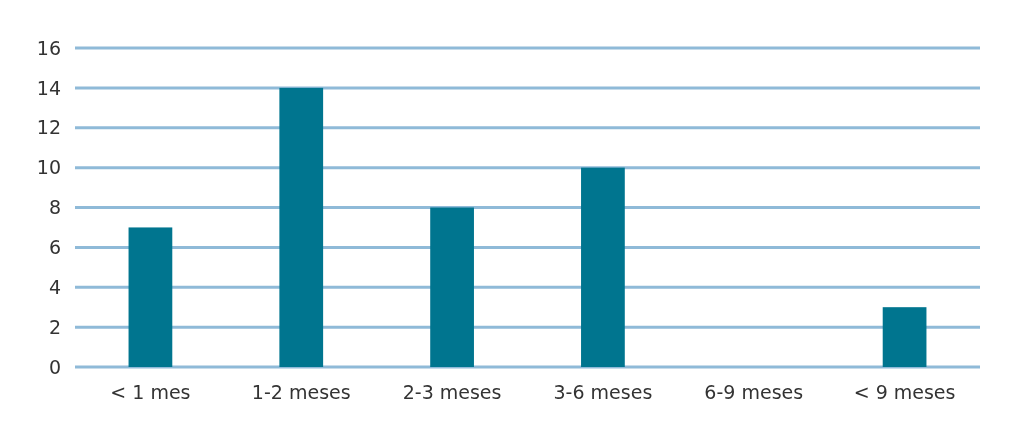  I want to click on x-tick-label: < 1 mes, so click(150, 392).